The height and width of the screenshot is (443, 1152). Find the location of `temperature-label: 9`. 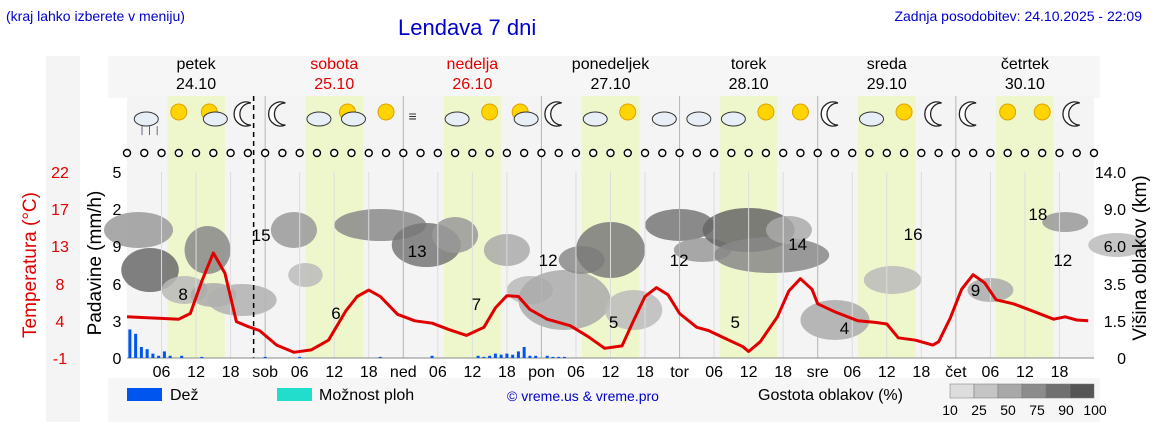

temperature-label: 9 is located at coordinates (975, 290).